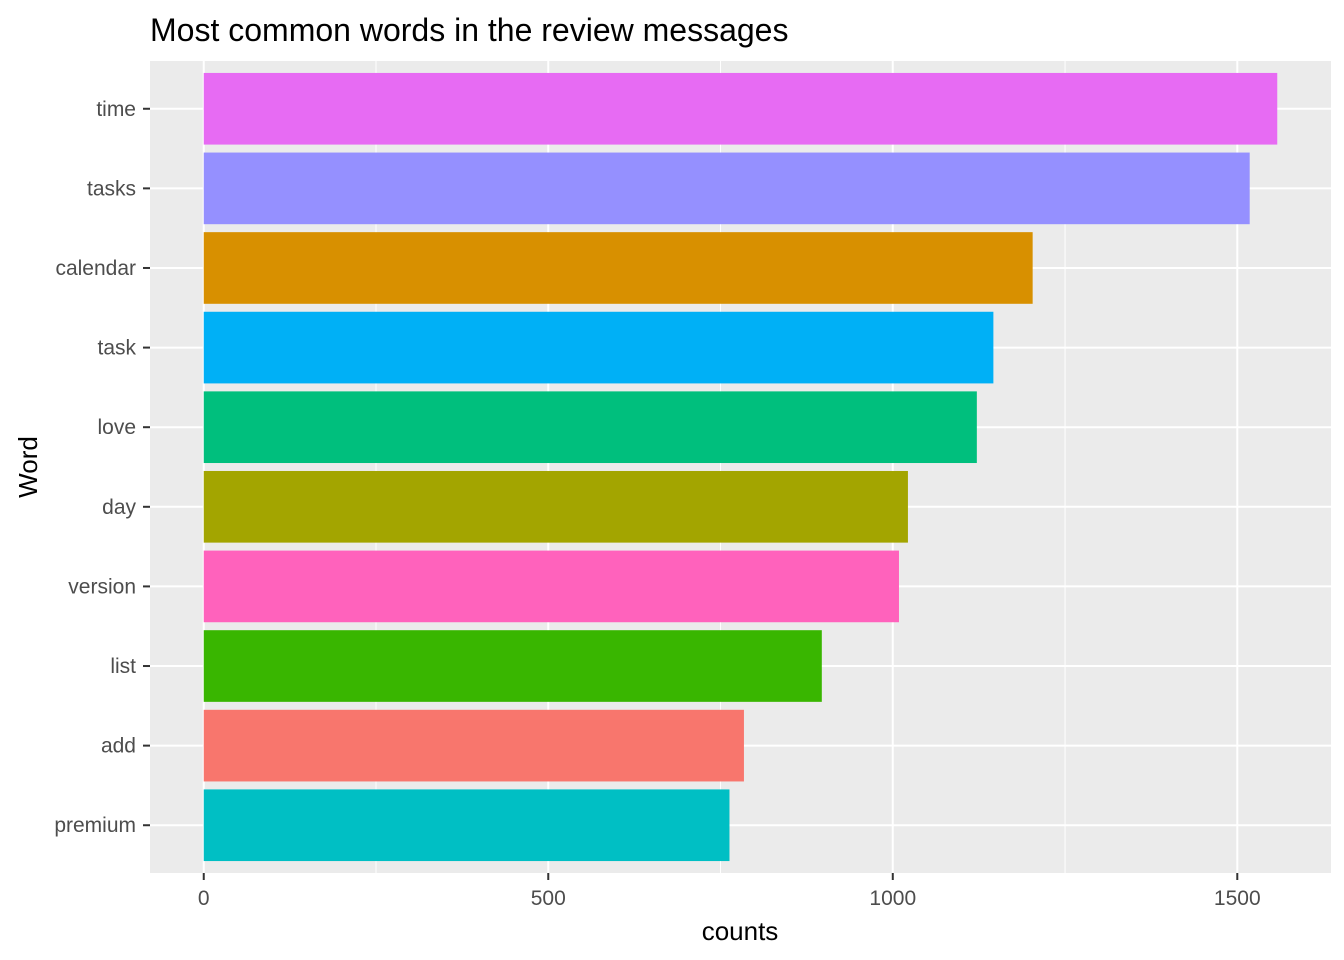 The height and width of the screenshot is (960, 1344). Describe the element at coordinates (204, 898) in the screenshot. I see `x-tick-label: 0` at that location.